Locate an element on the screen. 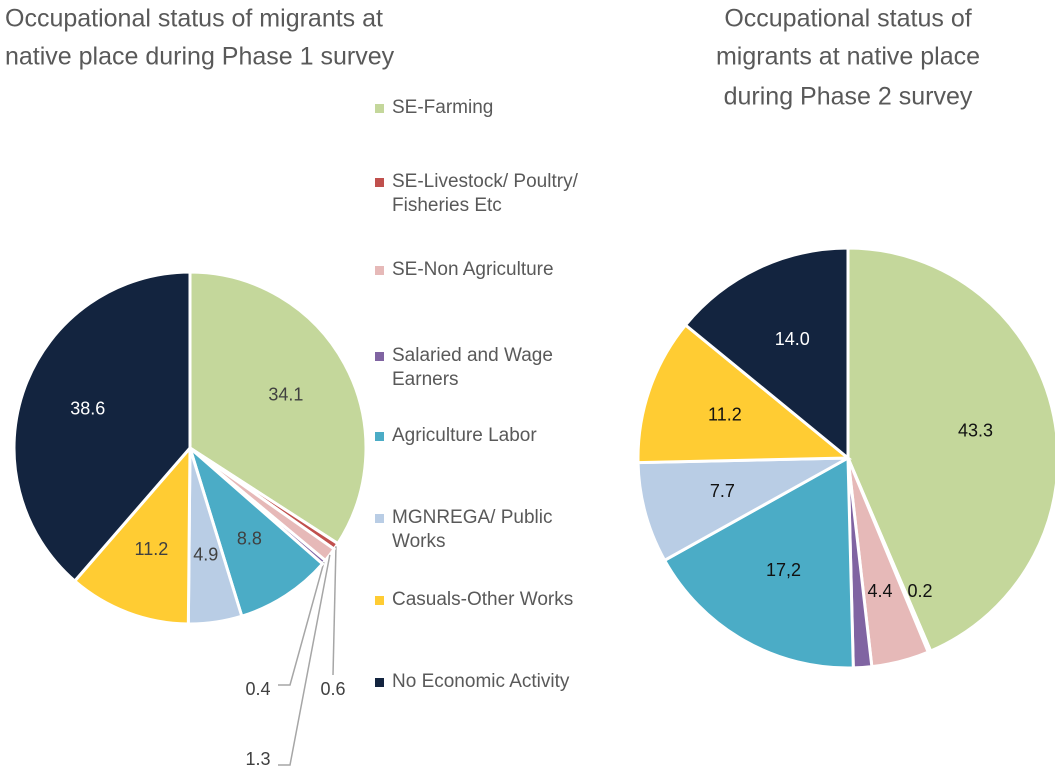 The height and width of the screenshot is (771, 1055). legend-entry: MGNREGA/ Public Works is located at coordinates (480, 530).